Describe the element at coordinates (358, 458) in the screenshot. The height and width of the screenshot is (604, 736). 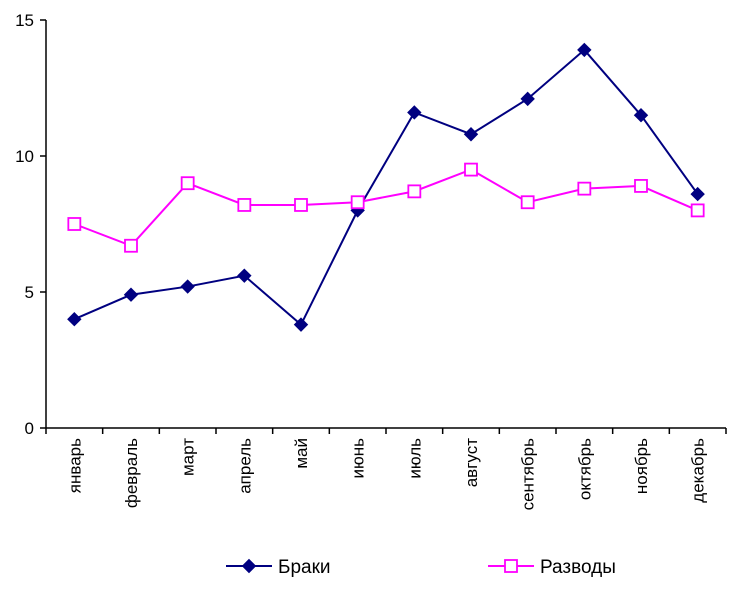
I see `x-tick-label: июнь` at that location.